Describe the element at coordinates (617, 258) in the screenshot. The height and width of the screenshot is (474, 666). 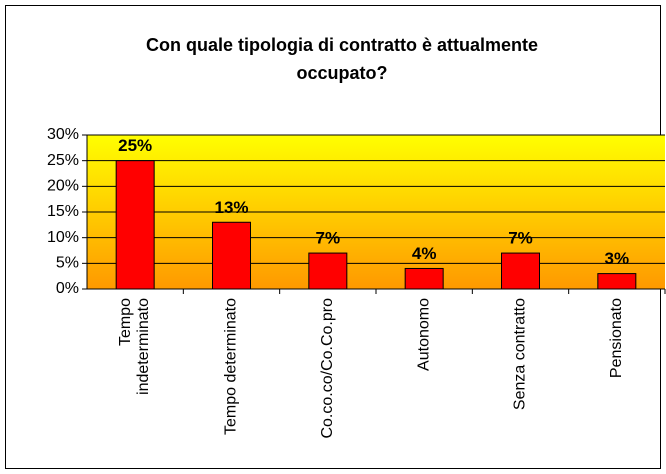
I see `value-label: 3%` at that location.